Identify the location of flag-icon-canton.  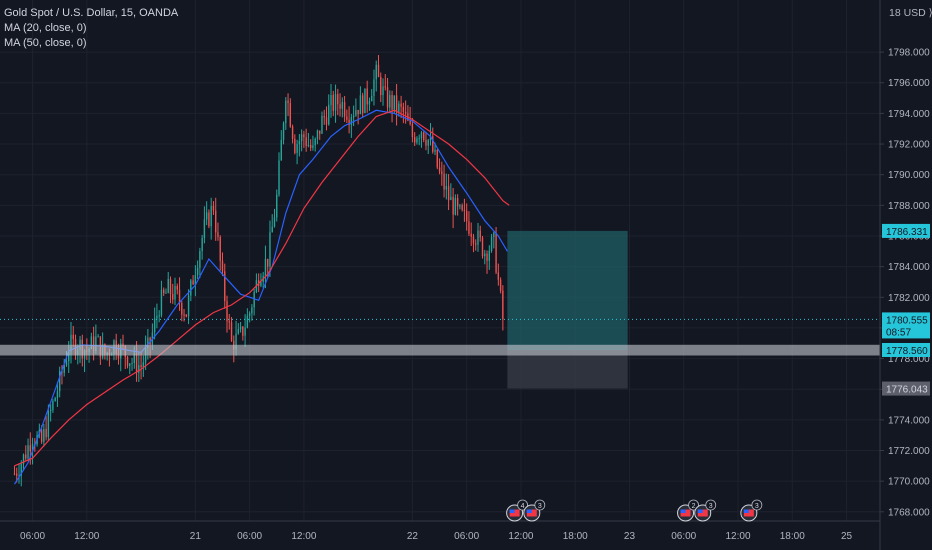
(529, 511).